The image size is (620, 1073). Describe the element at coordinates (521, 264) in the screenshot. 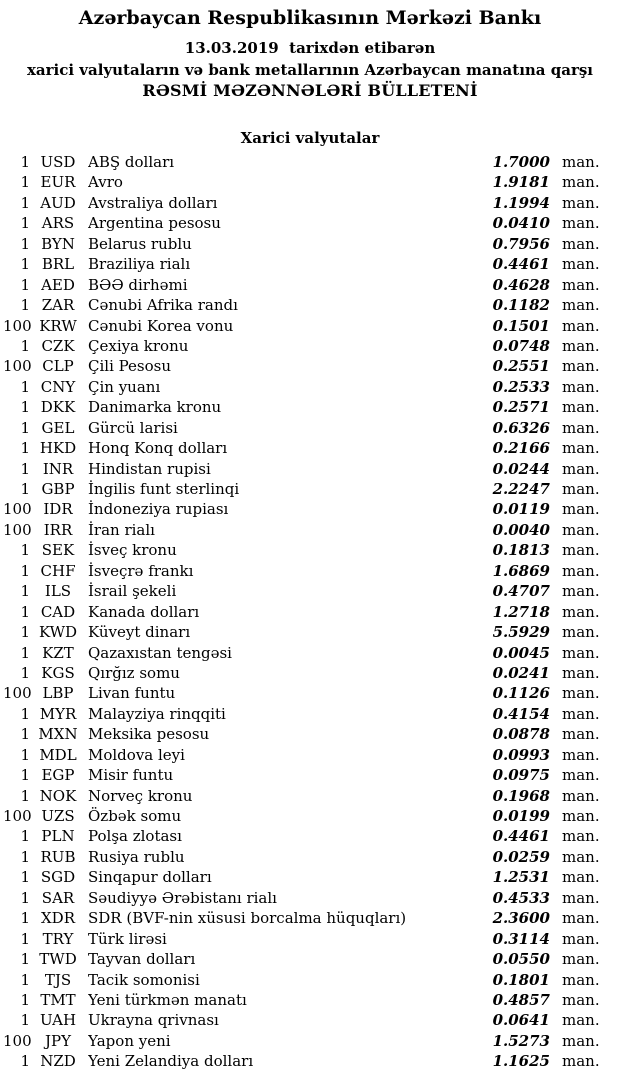

I see `rate-value: 0.4461` at that location.